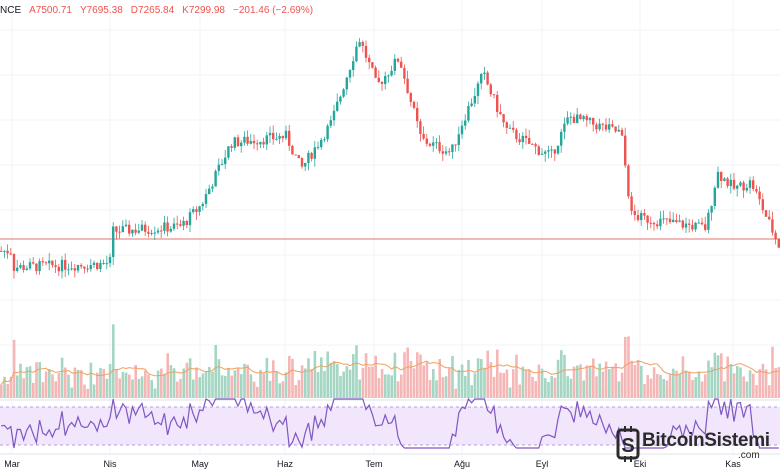 The width and height of the screenshot is (780, 470). I want to click on time-axis-label: Nis, so click(110, 464).